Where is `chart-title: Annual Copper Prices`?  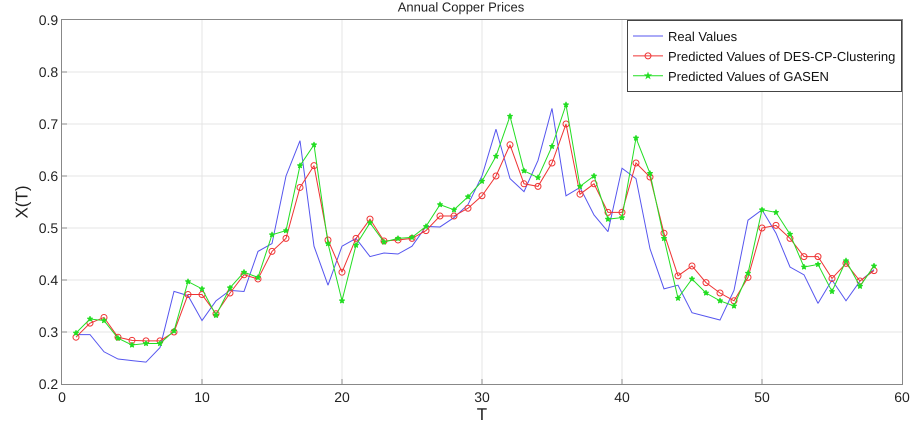 chart-title: Annual Copper Prices is located at coordinates (461, 7).